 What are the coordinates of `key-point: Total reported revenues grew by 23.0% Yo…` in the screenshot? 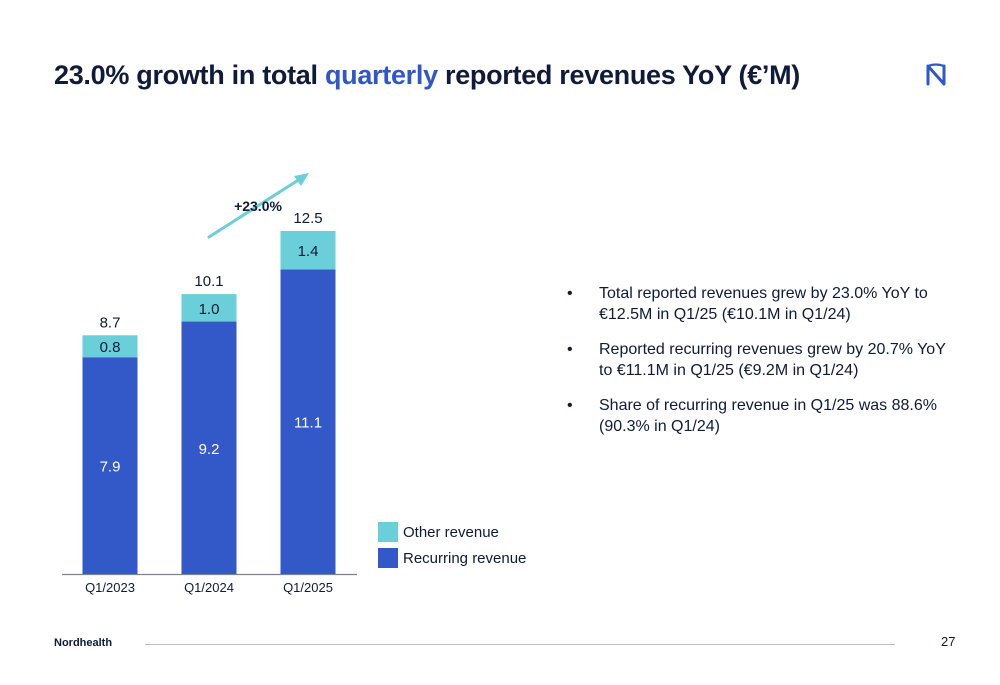 It's located at (762, 304).